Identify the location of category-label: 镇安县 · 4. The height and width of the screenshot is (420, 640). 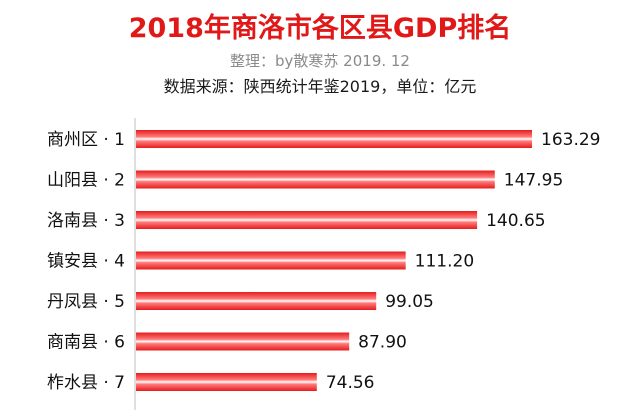
(86, 262).